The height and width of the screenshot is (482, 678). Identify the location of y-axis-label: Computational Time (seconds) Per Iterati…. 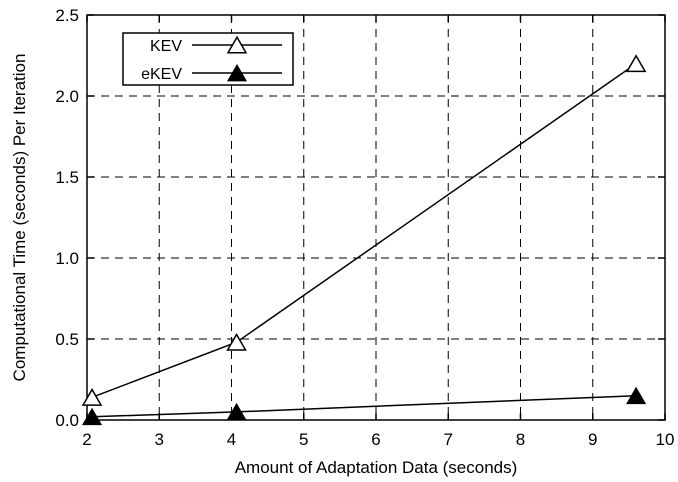
(19, 218).